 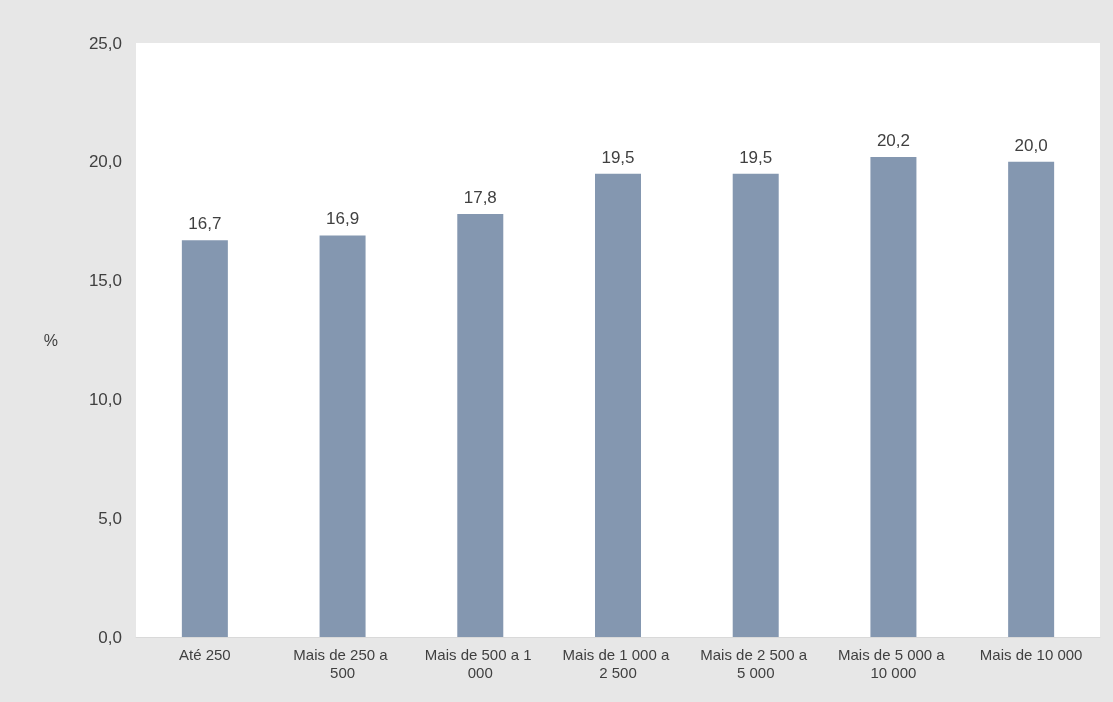 I want to click on x-tick-label: Mais de 500 a 1 000, so click(x=480, y=663).